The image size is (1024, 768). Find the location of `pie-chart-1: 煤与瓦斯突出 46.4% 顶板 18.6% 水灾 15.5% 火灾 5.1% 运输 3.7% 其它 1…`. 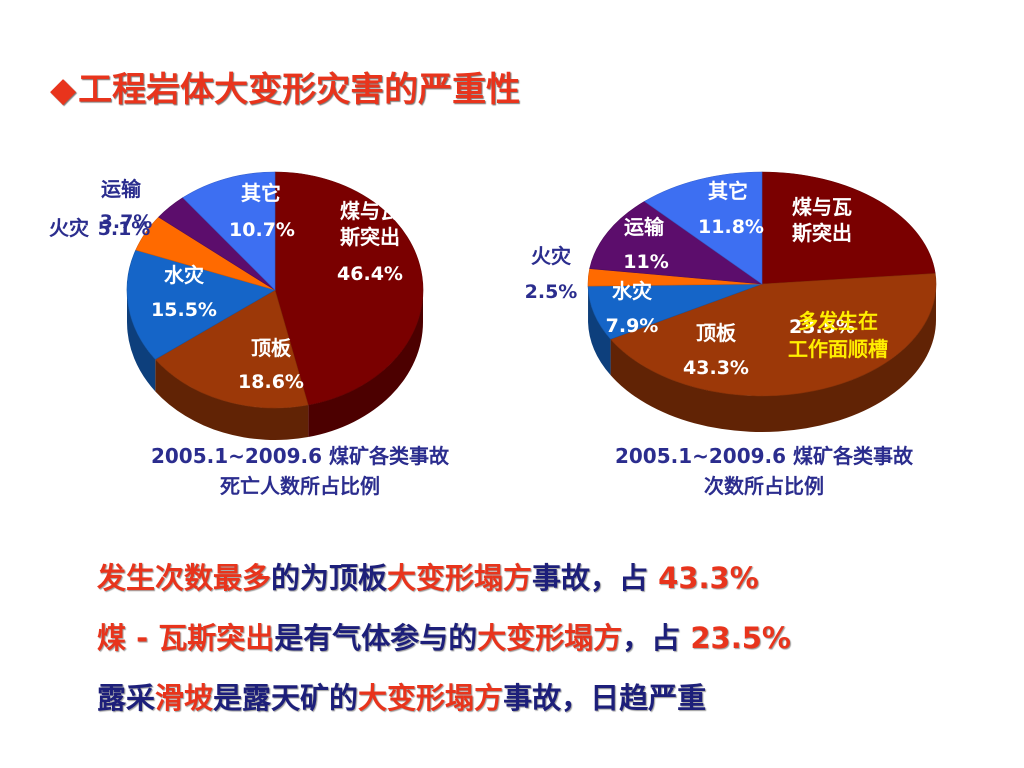

pie-chart-1: 煤与瓦斯突出 46.4% 顶板 18.6% 水灾 15.5% 火灾 5.1% 运输 3.7% 其它 1… is located at coordinates (236, 305).